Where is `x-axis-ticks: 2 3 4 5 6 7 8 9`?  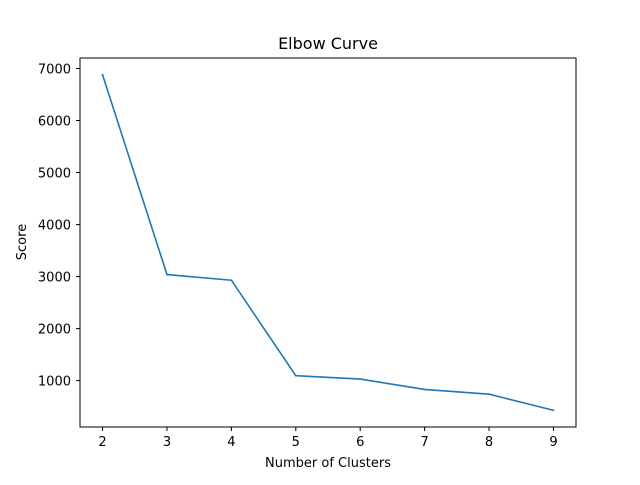
x-axis-ticks: 2 3 4 5 6 7 8 9 is located at coordinates (328, 438).